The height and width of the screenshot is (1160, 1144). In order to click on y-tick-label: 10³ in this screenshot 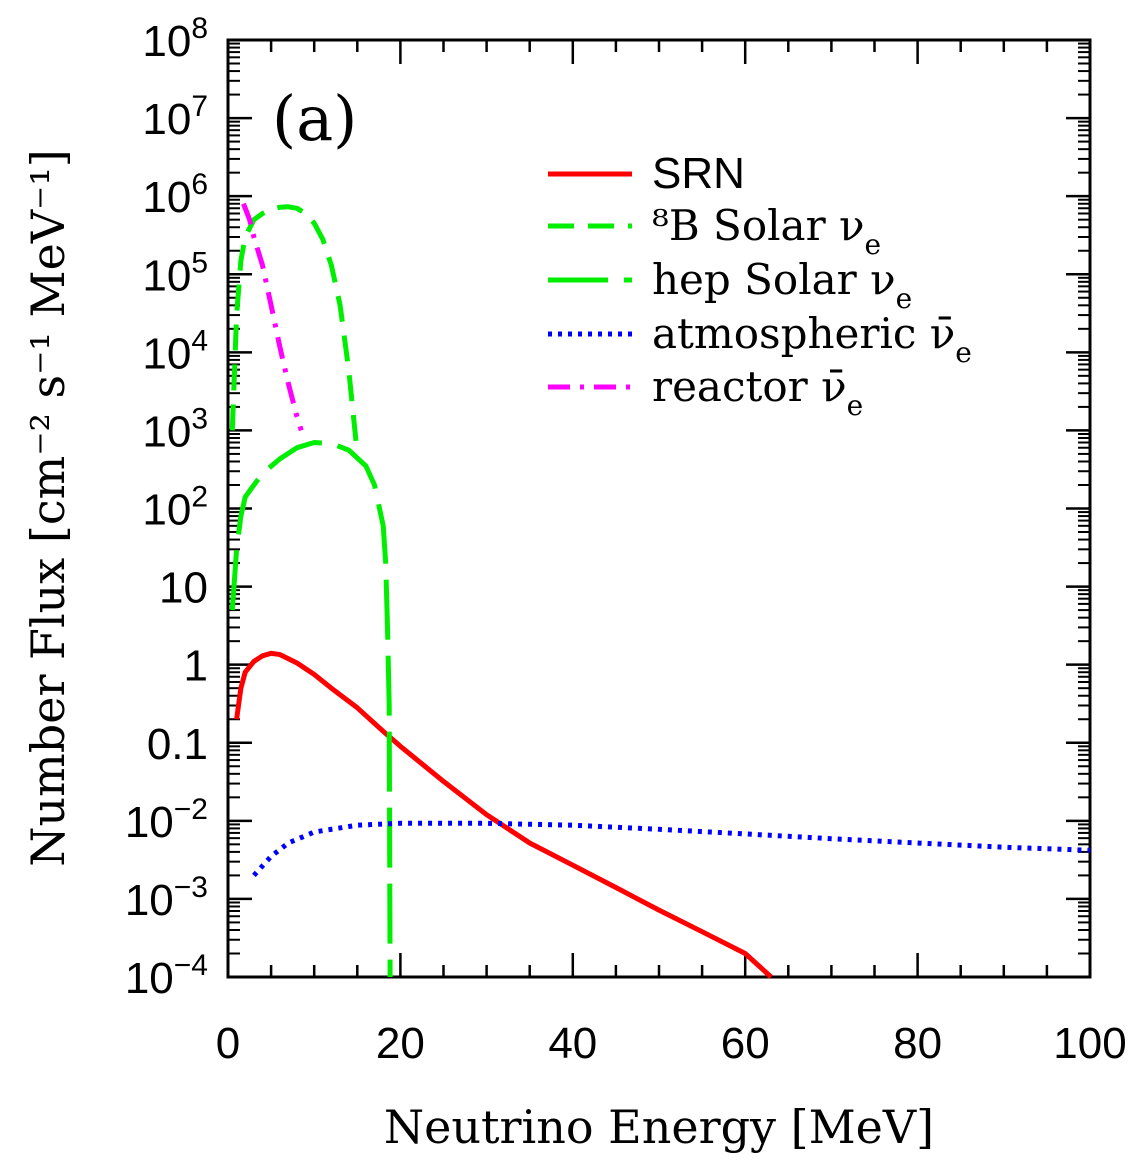, I will do `click(175, 429)`.